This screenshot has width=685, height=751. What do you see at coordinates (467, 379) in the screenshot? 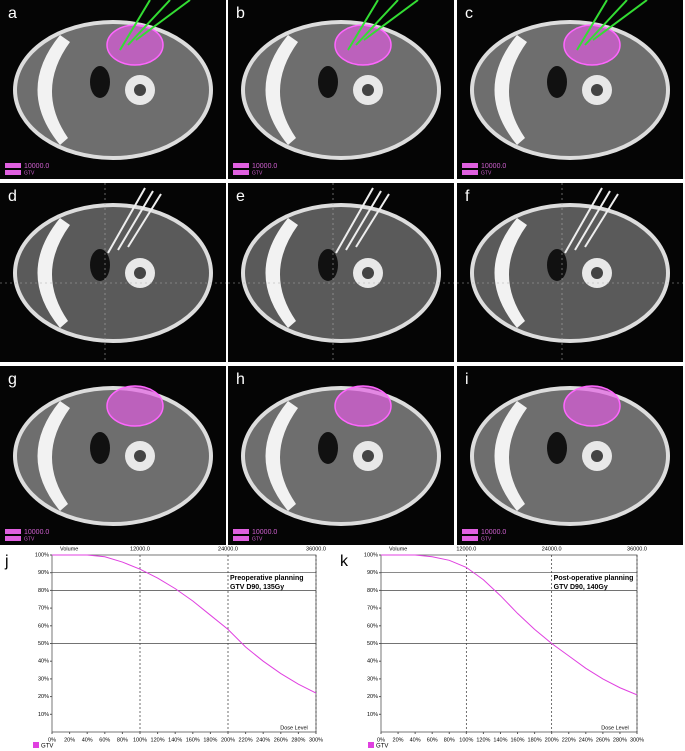
I see `panel-label: i` at bounding box center [467, 379].